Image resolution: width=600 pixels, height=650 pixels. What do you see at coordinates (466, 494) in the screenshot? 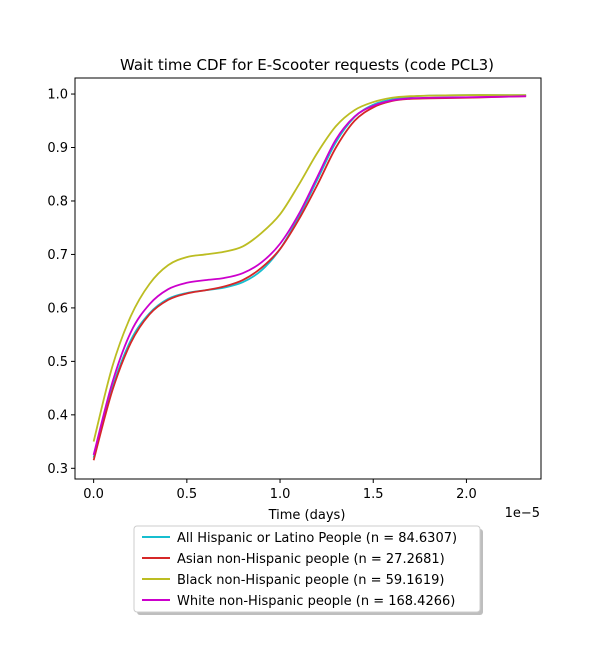
I see `x-tick-label: 2.0` at bounding box center [466, 494].